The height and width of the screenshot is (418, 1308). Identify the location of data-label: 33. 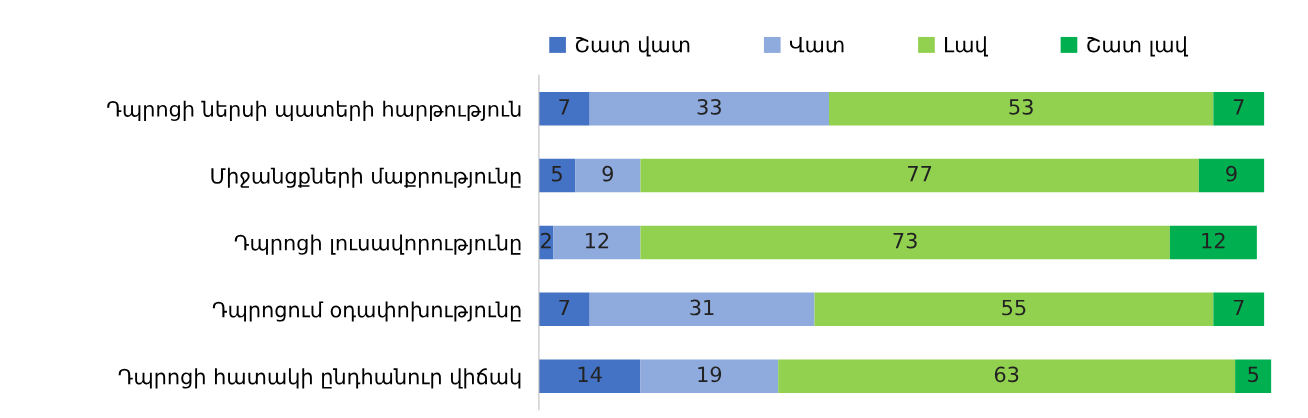
(709, 106).